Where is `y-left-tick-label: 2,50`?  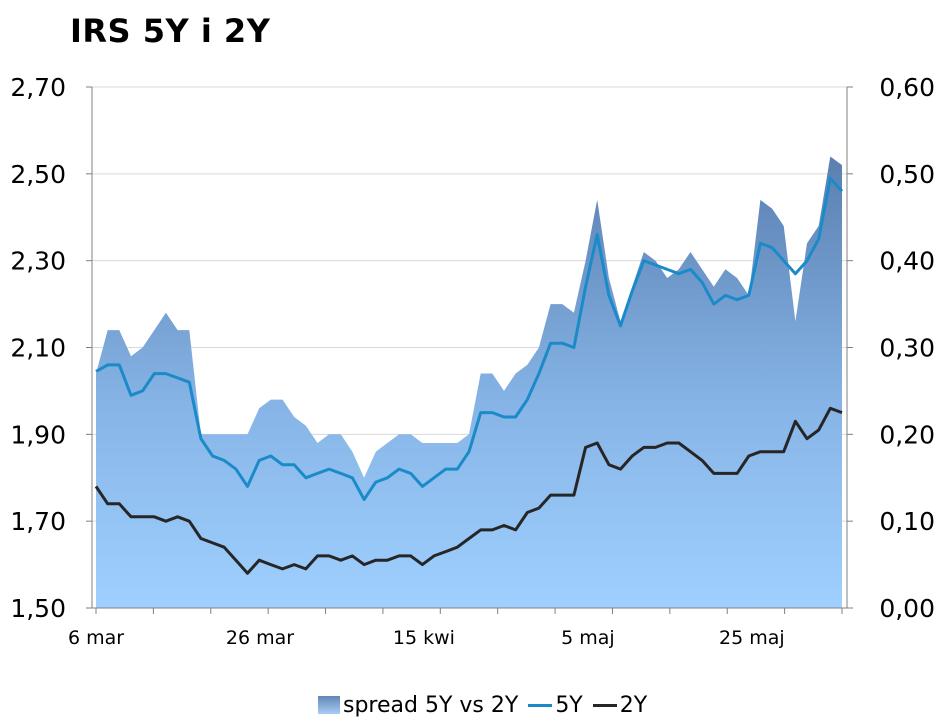 y-left-tick-label: 2,50 is located at coordinates (38, 174).